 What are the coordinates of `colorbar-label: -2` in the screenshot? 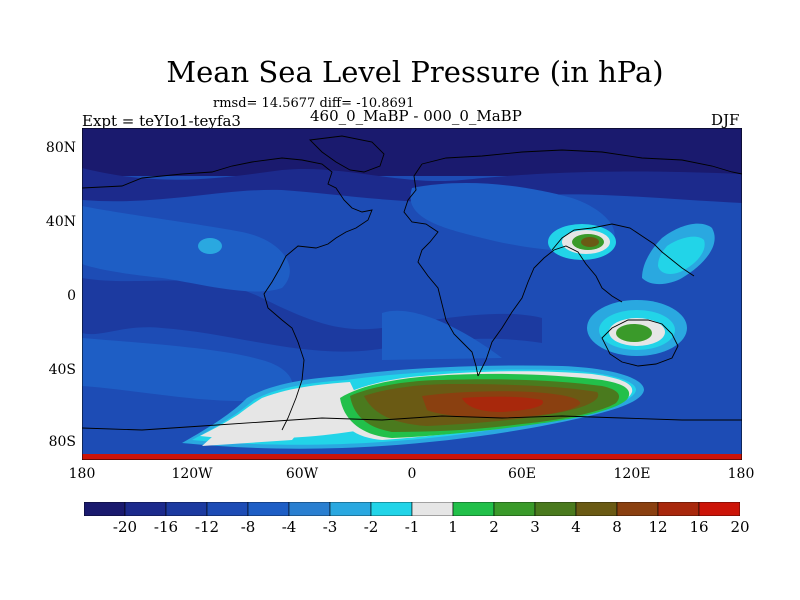 It's located at (371, 527).